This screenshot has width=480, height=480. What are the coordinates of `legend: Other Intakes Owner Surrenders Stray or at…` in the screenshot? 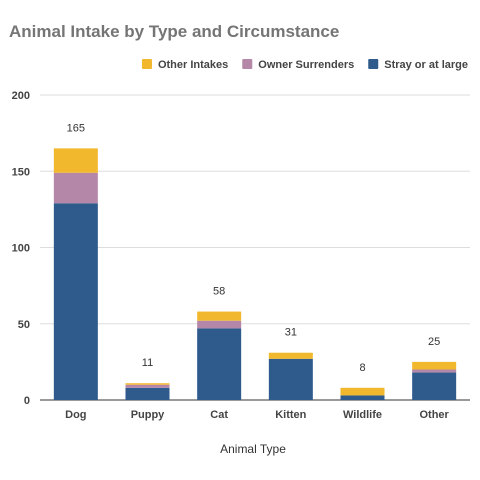 It's located at (304, 65).